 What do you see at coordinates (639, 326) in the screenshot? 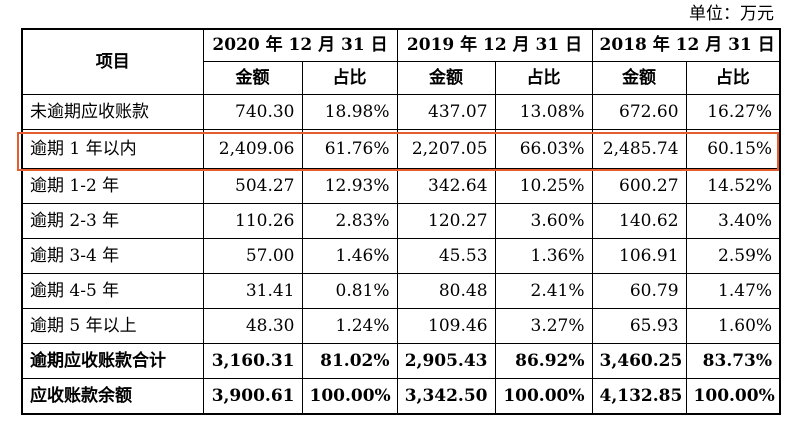
I see `amount-cell: 65.93` at bounding box center [639, 326].